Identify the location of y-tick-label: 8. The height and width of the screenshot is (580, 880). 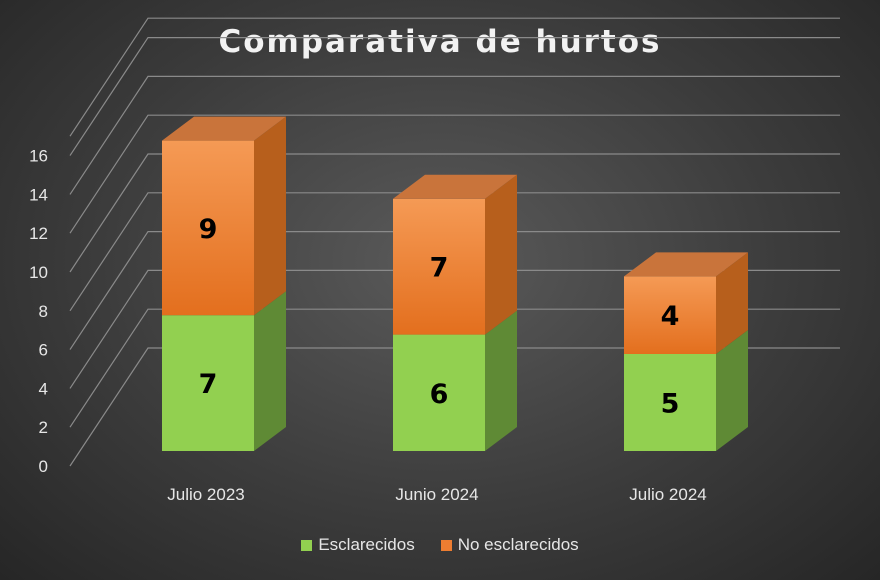
(43, 311).